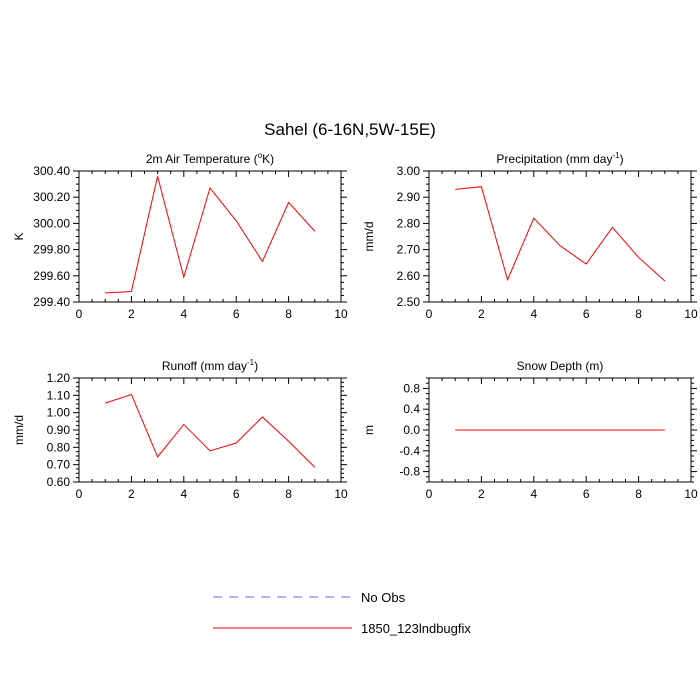  What do you see at coordinates (409, 250) in the screenshot?
I see `y-tick-label: 2.70` at bounding box center [409, 250].